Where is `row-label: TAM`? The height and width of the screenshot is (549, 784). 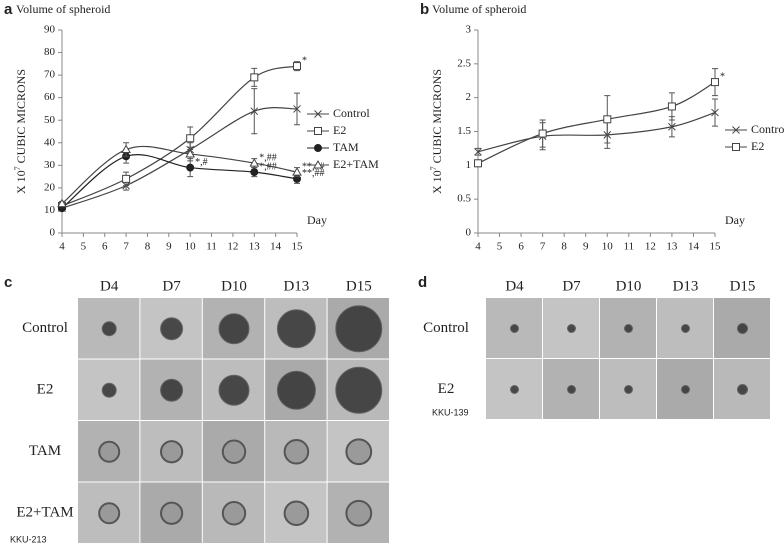 row-label: TAM is located at coordinates (45, 451).